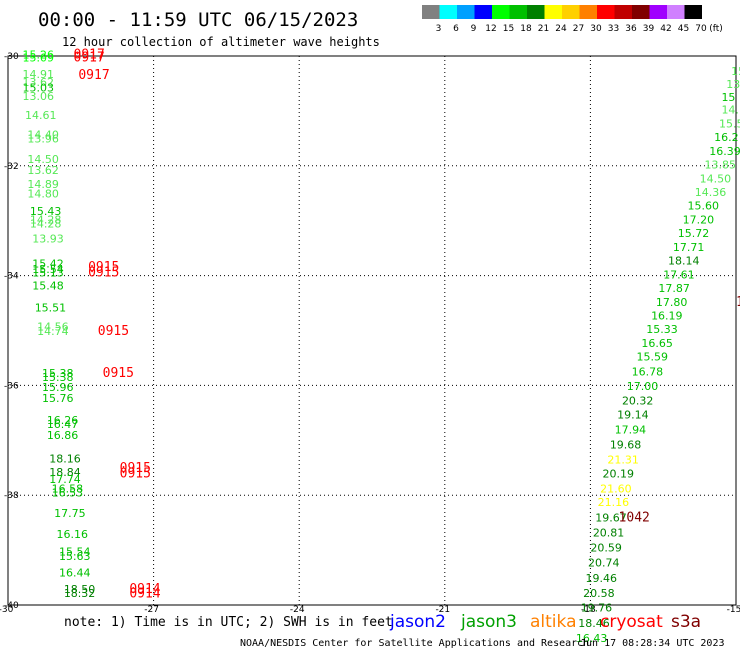  I want to click on wave-height-value: 15.63, so click(75, 556).